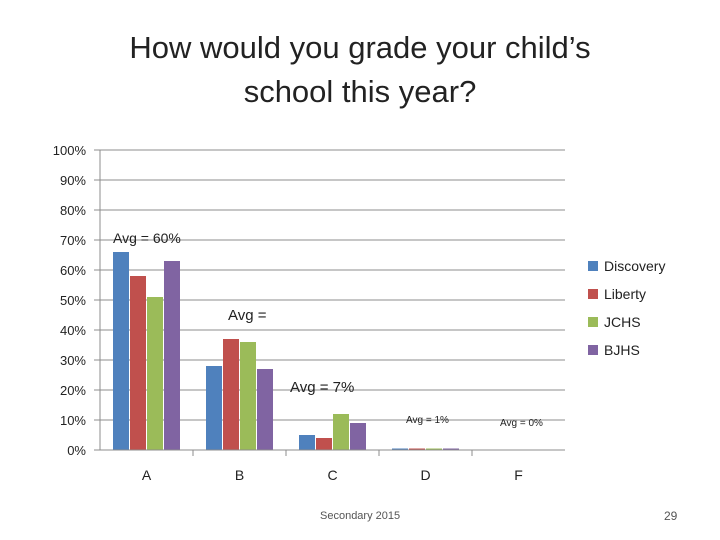 Image resolution: width=720 pixels, height=540 pixels. Describe the element at coordinates (358, 436) in the screenshot. I see `bar-bjhs-c` at that location.